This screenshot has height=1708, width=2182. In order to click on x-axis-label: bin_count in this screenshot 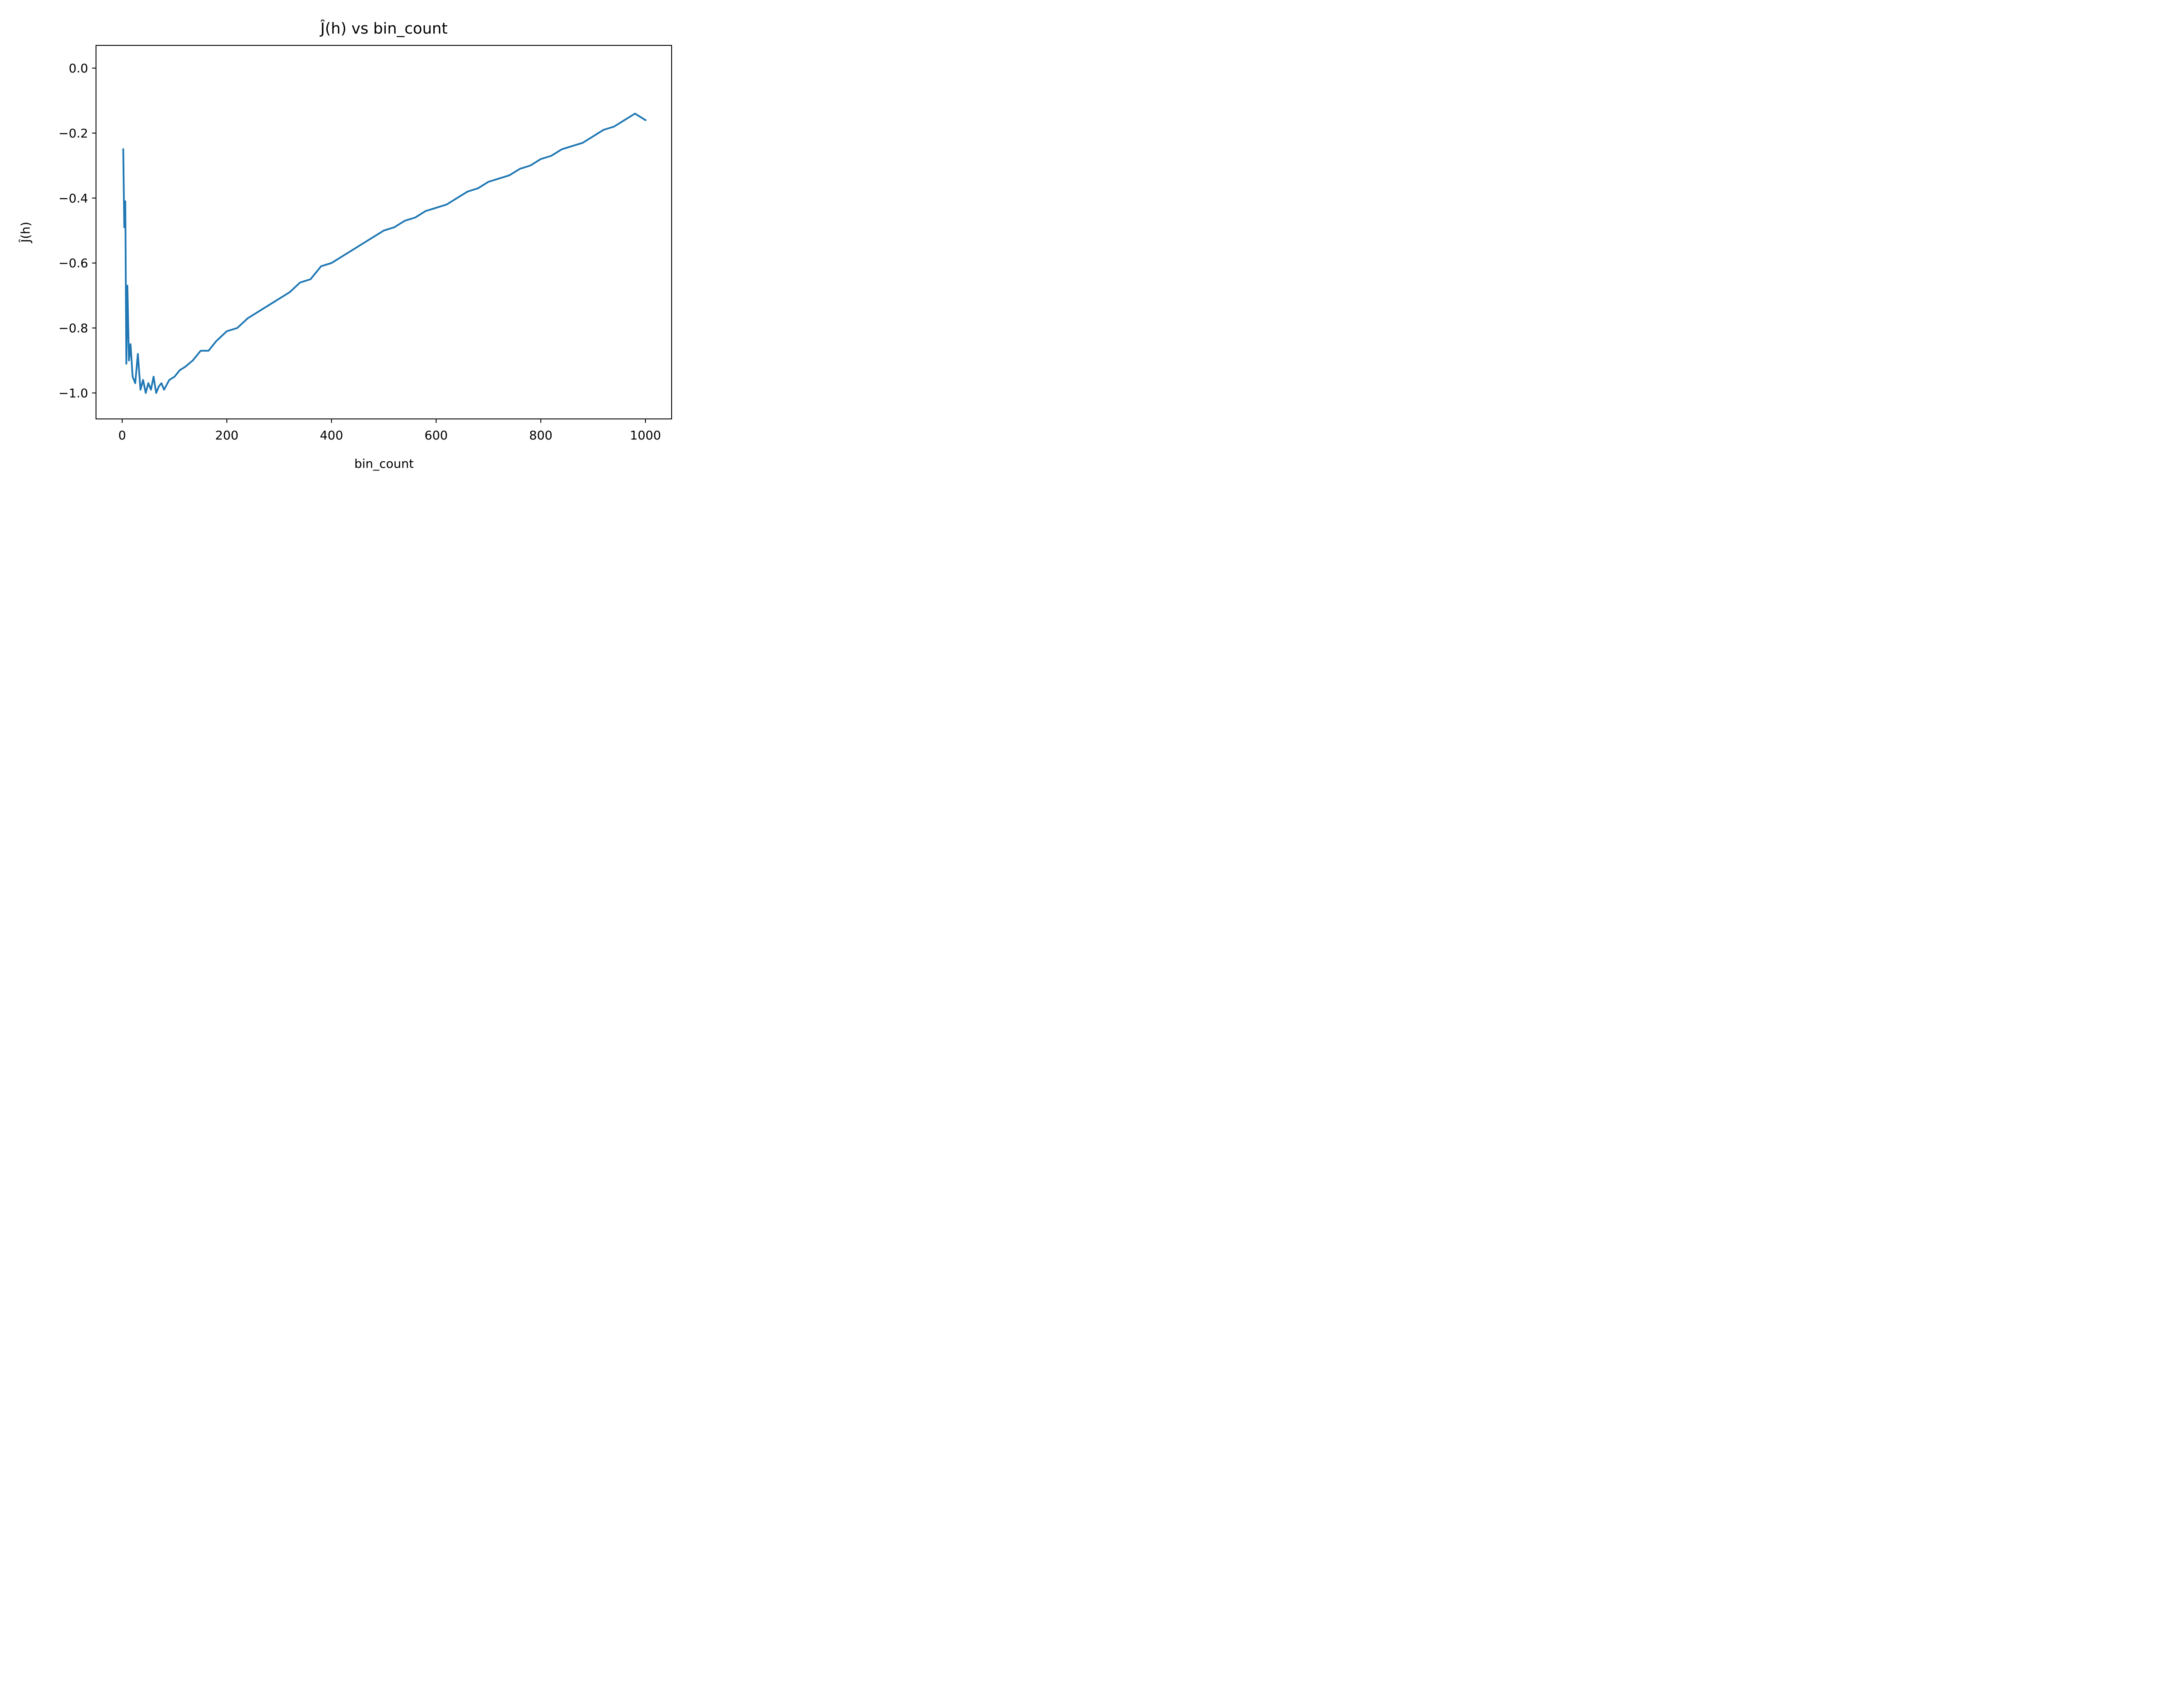, I will do `click(384, 463)`.